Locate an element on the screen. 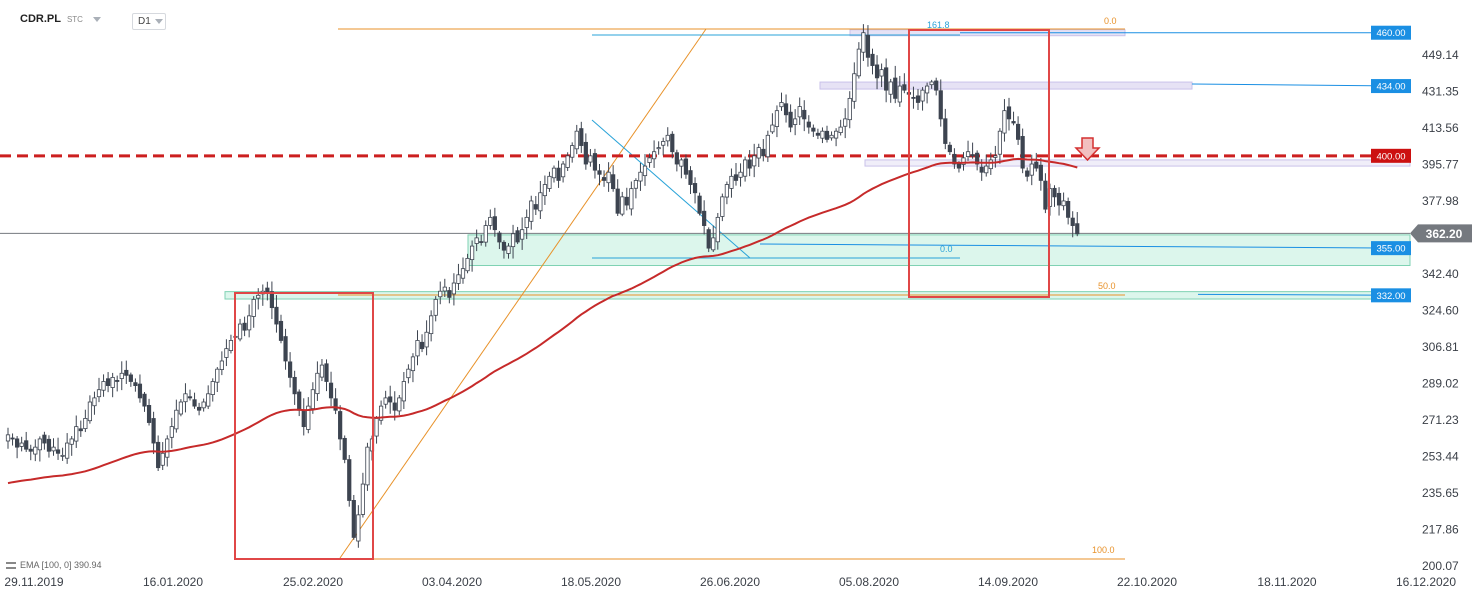 The height and width of the screenshot is (598, 1482). price-level-tag: 332.00 is located at coordinates (1391, 295).